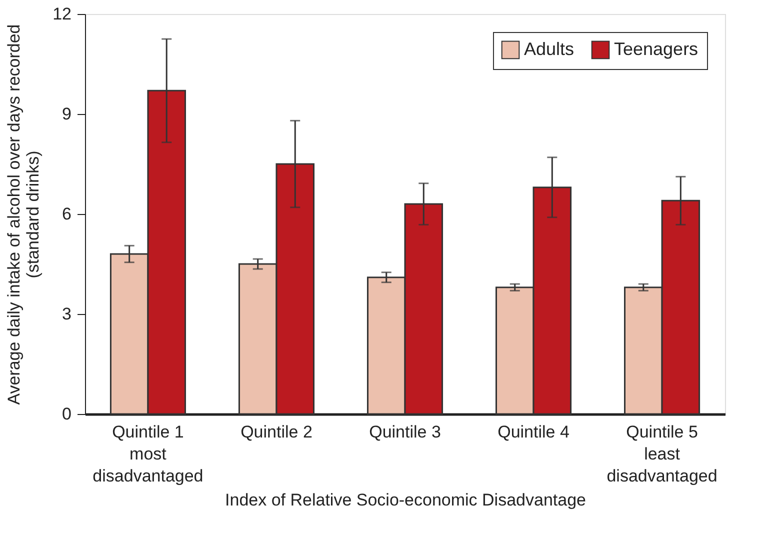 This screenshot has height=552, width=782. What do you see at coordinates (534, 432) in the screenshot?
I see `x-tick-label: Quintile 4` at bounding box center [534, 432].